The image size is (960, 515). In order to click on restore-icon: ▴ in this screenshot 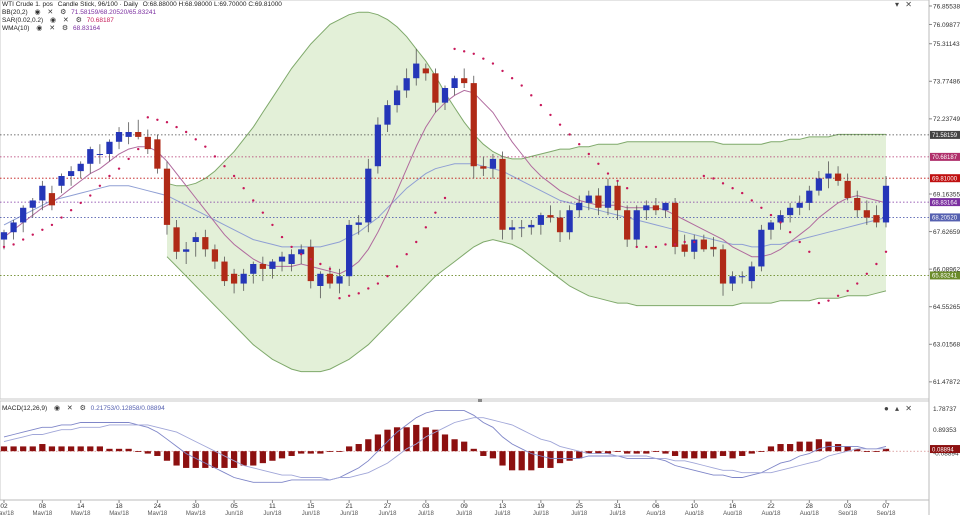, I will do `click(897, 408)`.